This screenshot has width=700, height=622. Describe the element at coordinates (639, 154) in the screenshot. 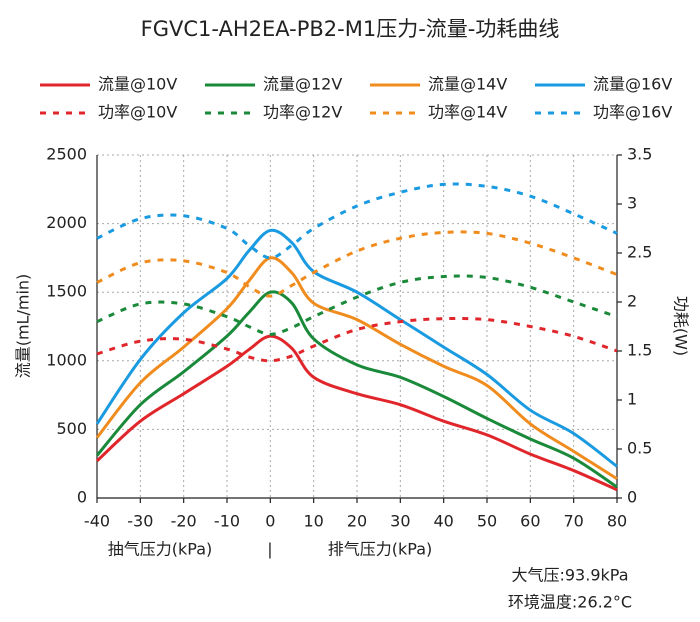

I see `y2-tick-label: 3.5` at that location.